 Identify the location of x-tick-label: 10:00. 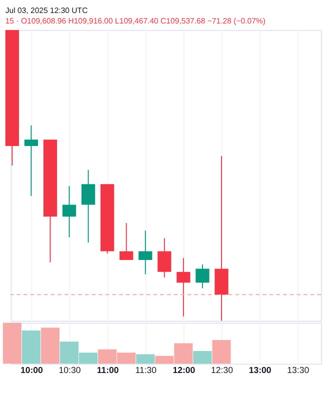
(32, 369).